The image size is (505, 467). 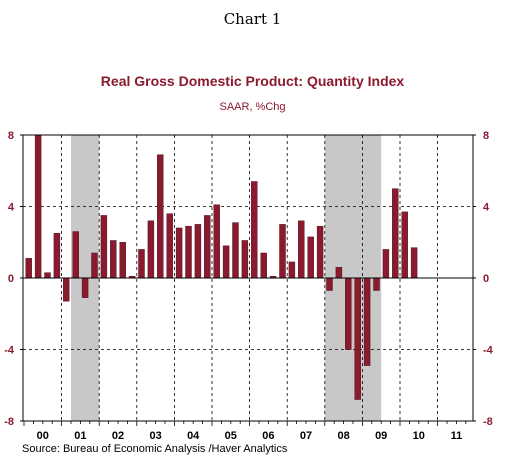 I want to click on x-tick-label: 03, so click(x=155, y=436).